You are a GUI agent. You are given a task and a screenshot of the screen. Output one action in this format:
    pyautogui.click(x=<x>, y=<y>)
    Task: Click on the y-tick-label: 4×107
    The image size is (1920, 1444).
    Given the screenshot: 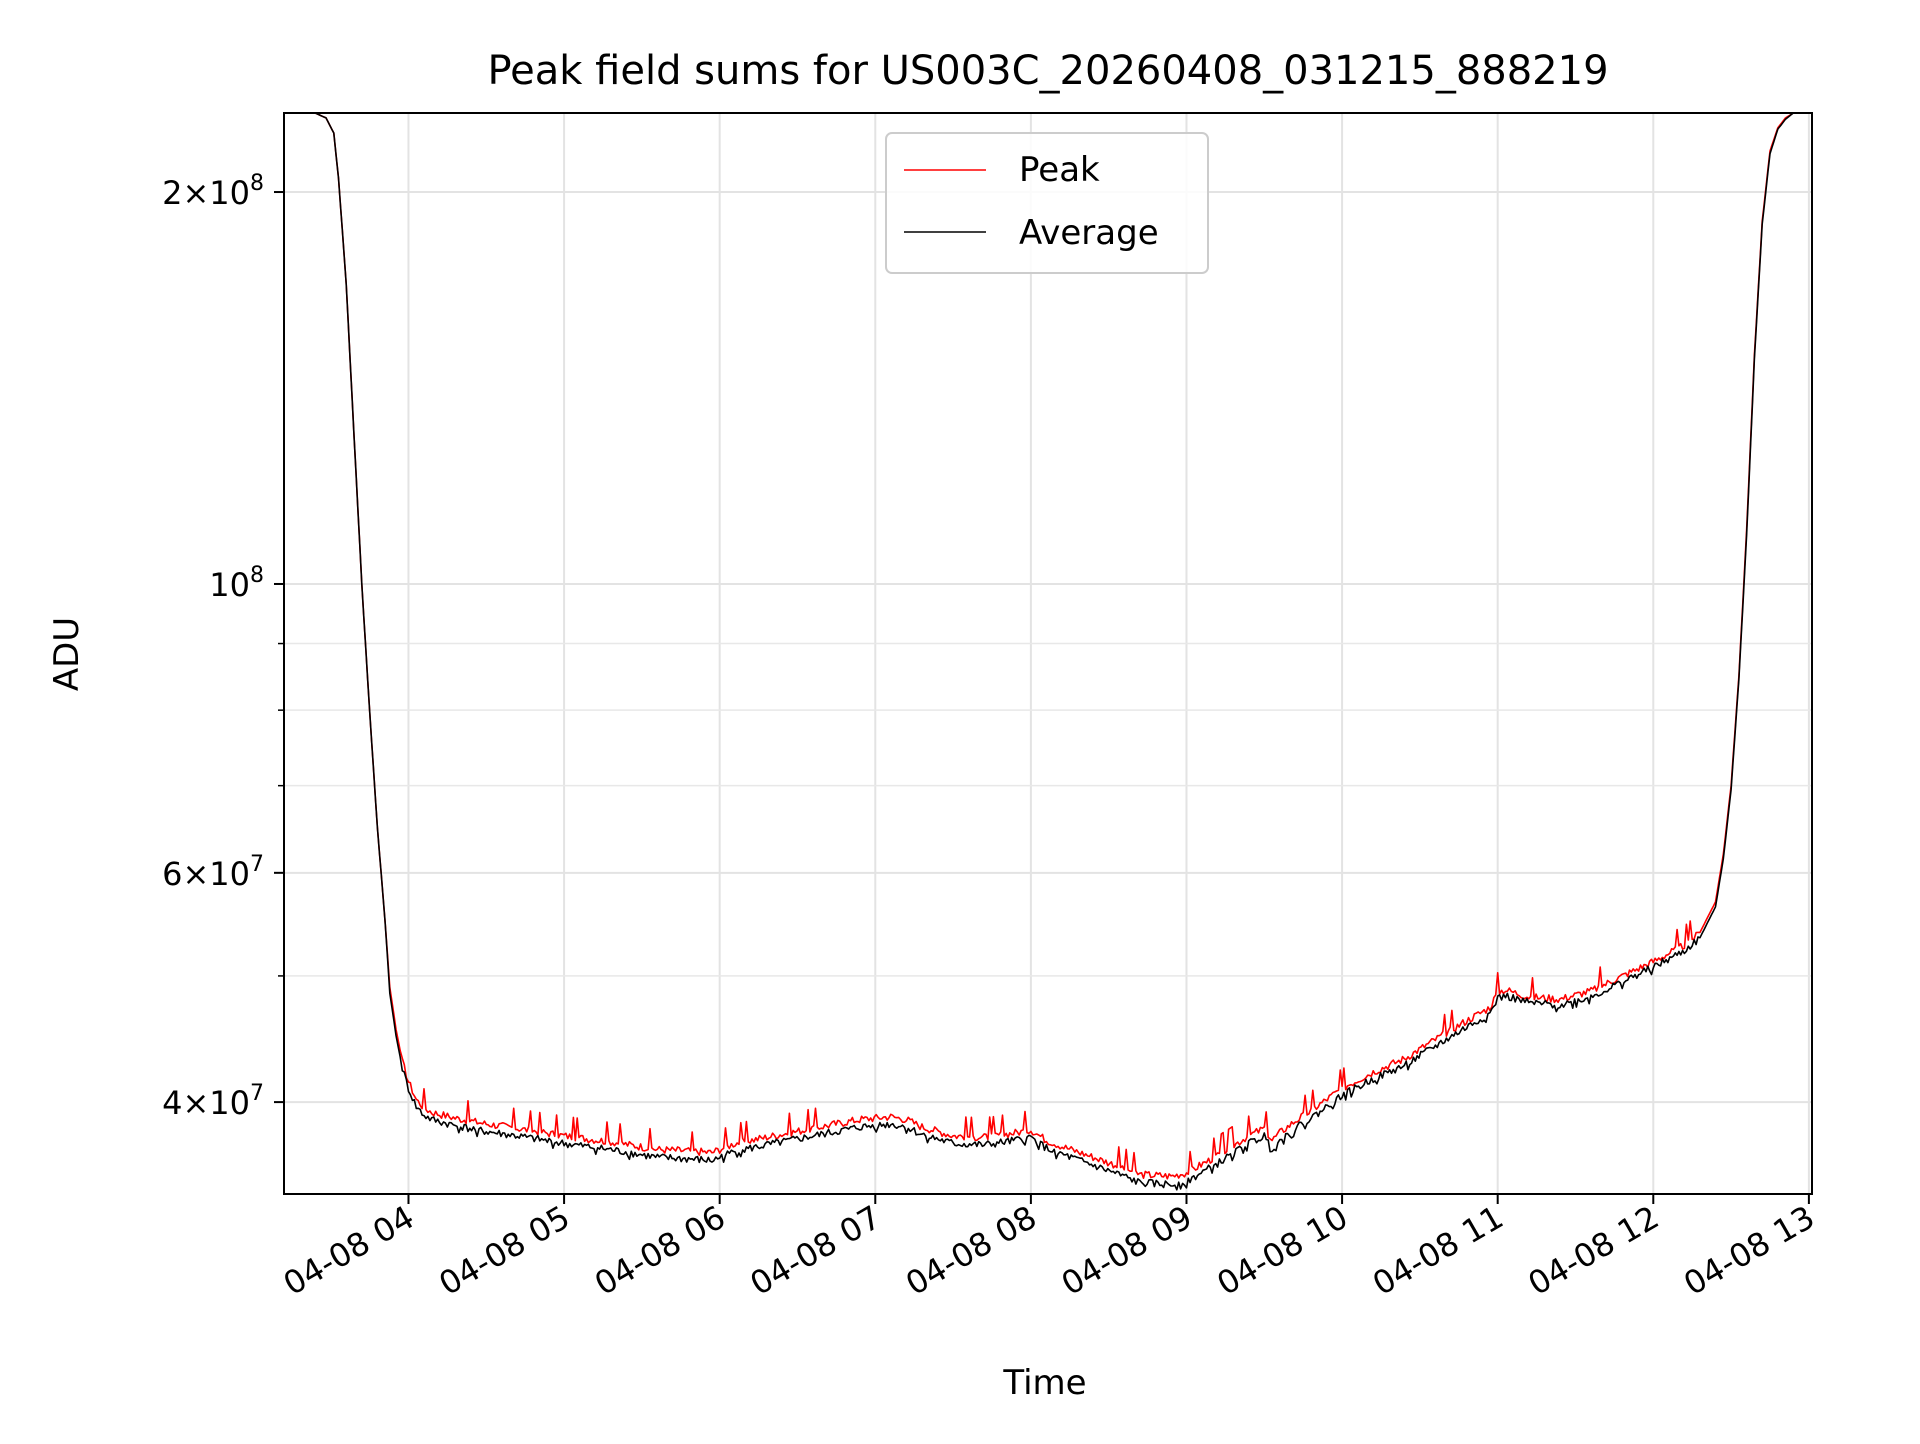 What is the action you would take?
    pyautogui.click(x=213, y=1101)
    